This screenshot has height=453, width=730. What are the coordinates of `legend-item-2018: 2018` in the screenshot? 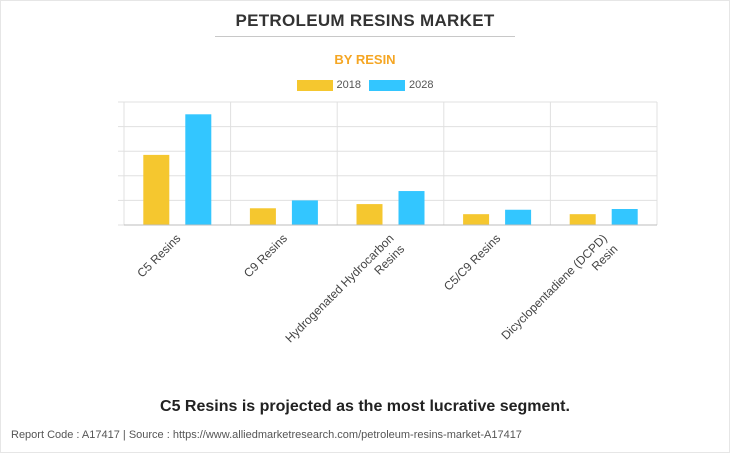 It's located at (328, 85).